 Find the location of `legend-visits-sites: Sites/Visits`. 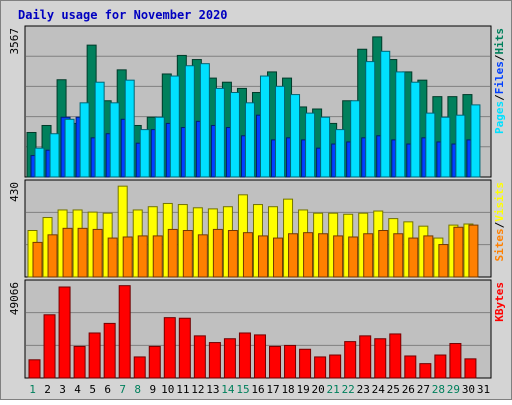

legend-visits-sites: Sites/Visits is located at coordinates (499, 222).